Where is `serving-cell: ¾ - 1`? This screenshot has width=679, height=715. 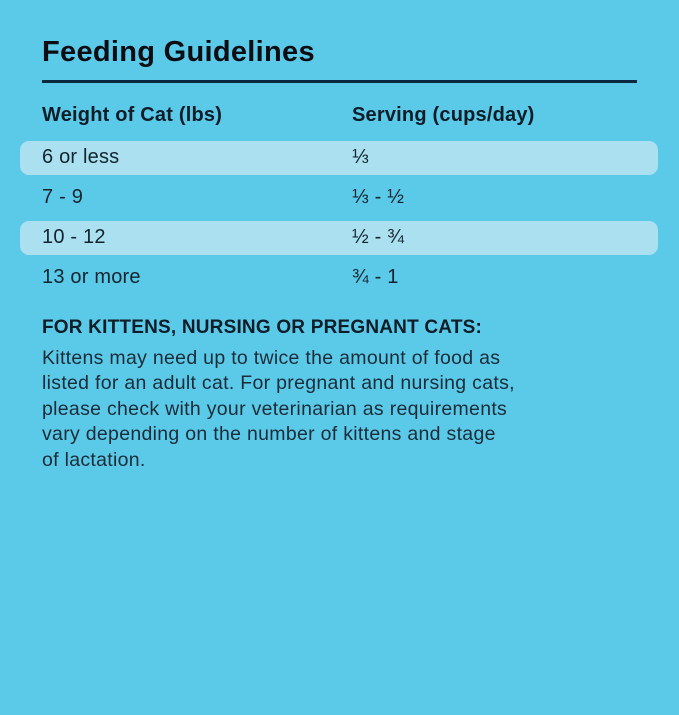 serving-cell: ¾ - 1 is located at coordinates (375, 277).